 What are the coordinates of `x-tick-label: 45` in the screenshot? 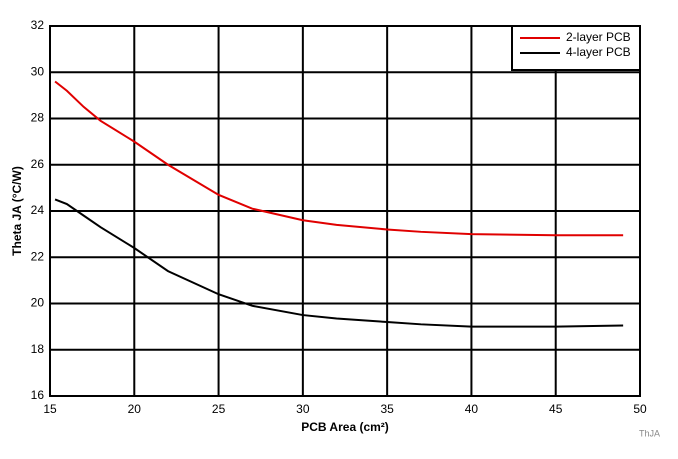 It's located at (556, 409).